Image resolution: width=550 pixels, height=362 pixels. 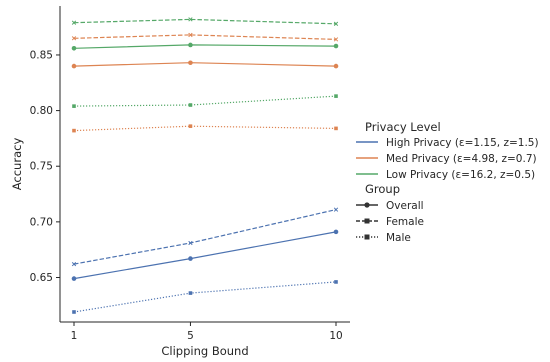 What do you see at coordinates (41, 278) in the screenshot?
I see `y-tick-label: 0.65` at bounding box center [41, 278].